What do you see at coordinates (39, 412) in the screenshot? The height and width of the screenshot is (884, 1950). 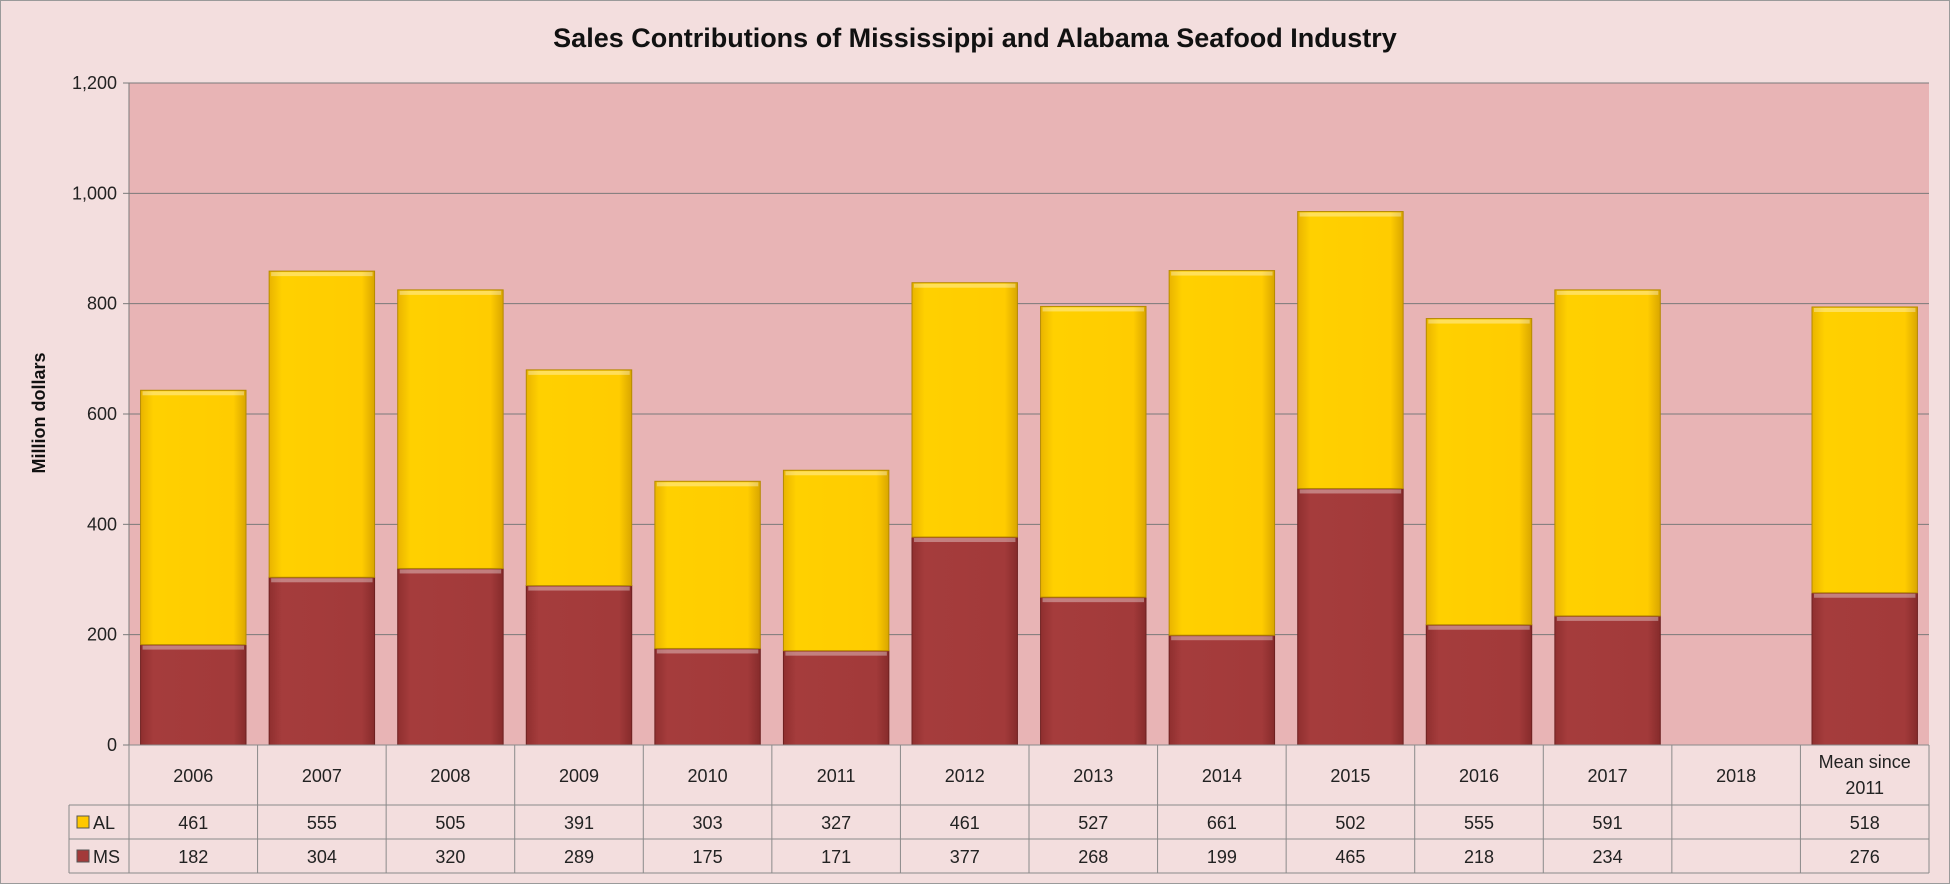 I see `y-axis-label: Million dollars` at bounding box center [39, 412].